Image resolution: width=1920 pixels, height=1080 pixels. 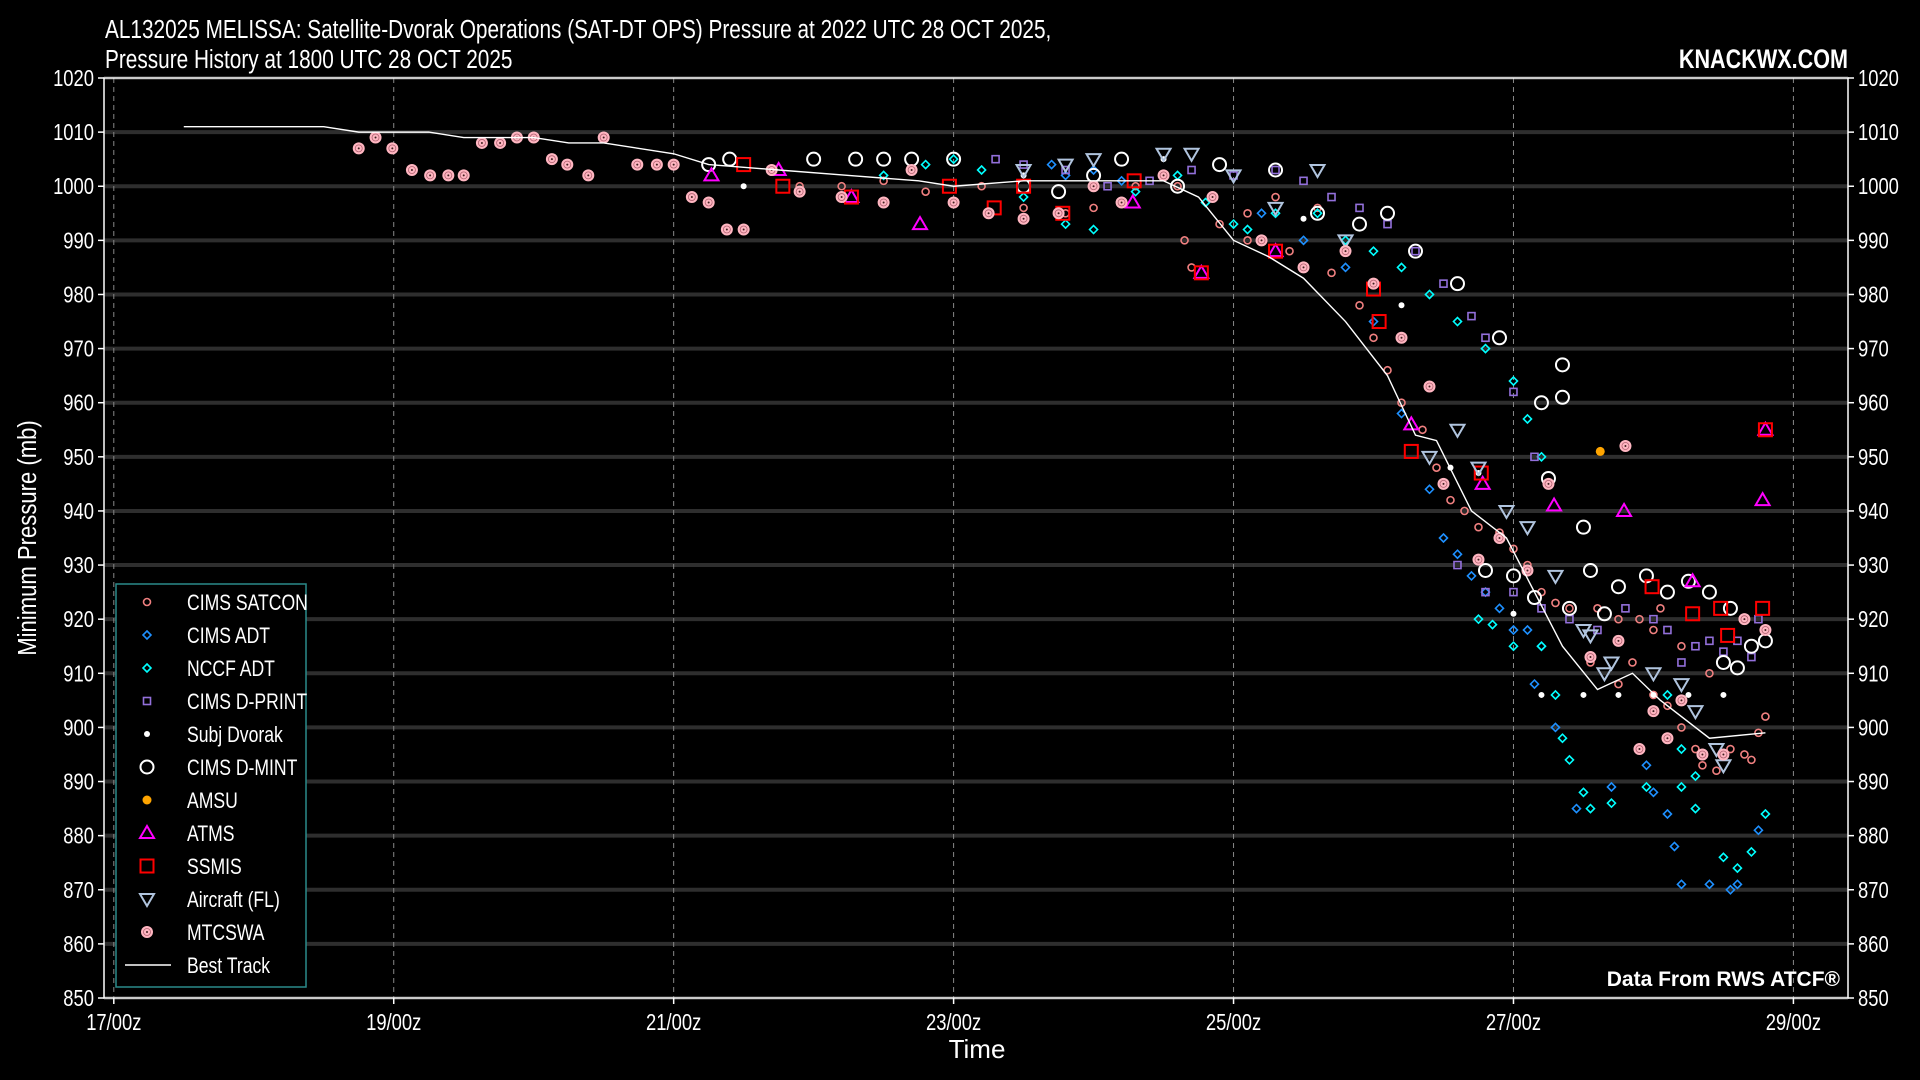 I want to click on amsu-point, so click(x=1600, y=451).